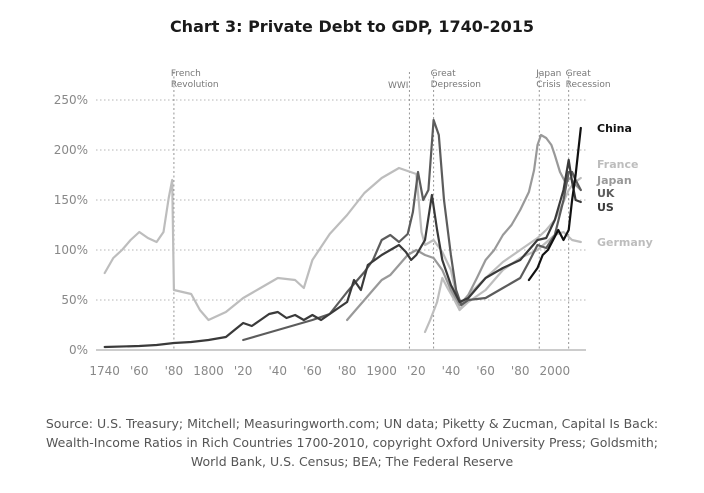  What do you see at coordinates (614, 128) in the screenshot?
I see `legend-label-china: China` at bounding box center [614, 128].